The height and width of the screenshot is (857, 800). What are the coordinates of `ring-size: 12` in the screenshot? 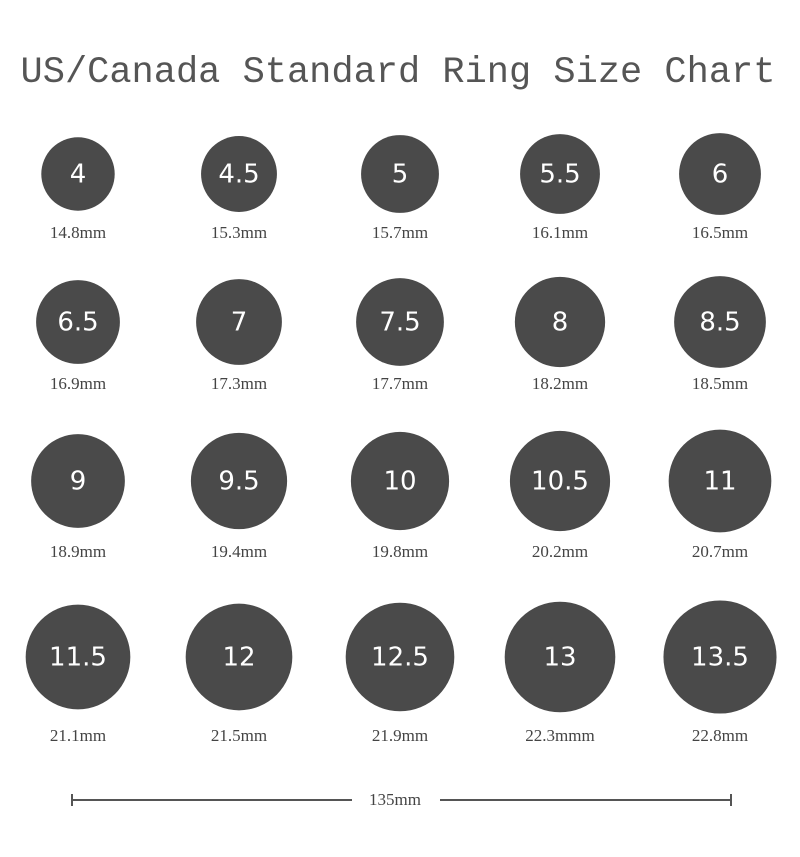 It's located at (238, 658).